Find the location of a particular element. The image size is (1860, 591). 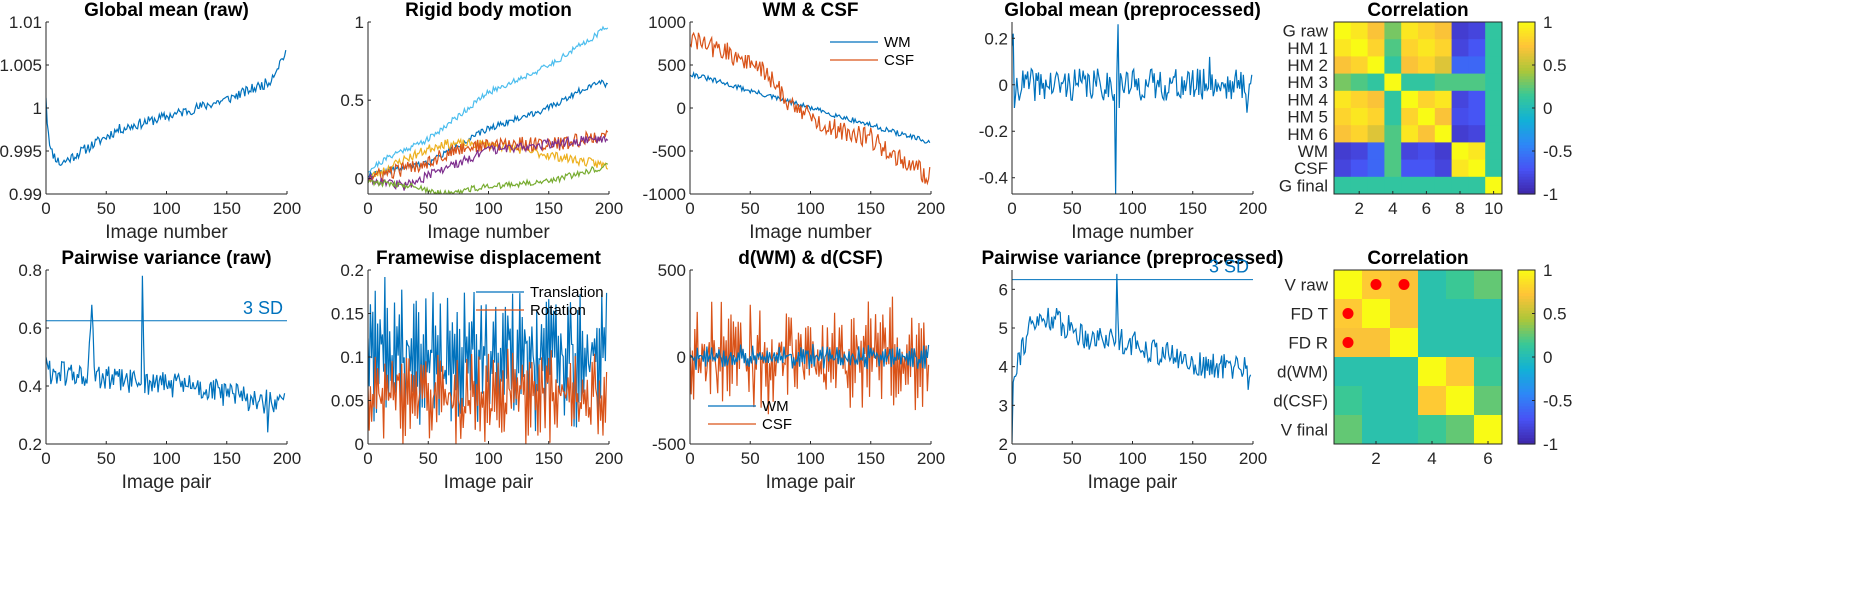

legend-label: WM is located at coordinates (775, 406).